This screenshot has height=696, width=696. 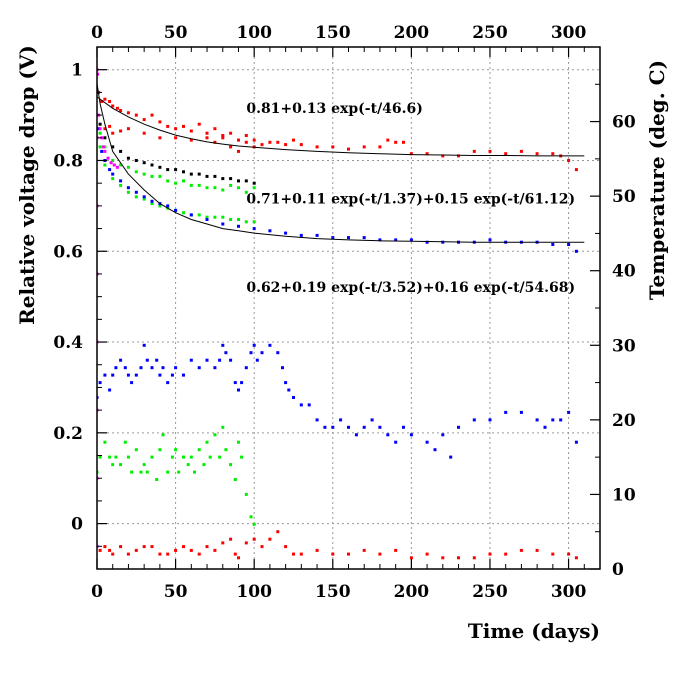 What do you see at coordinates (569, 592) in the screenshot?
I see `x-tick-label: 300` at bounding box center [569, 592].